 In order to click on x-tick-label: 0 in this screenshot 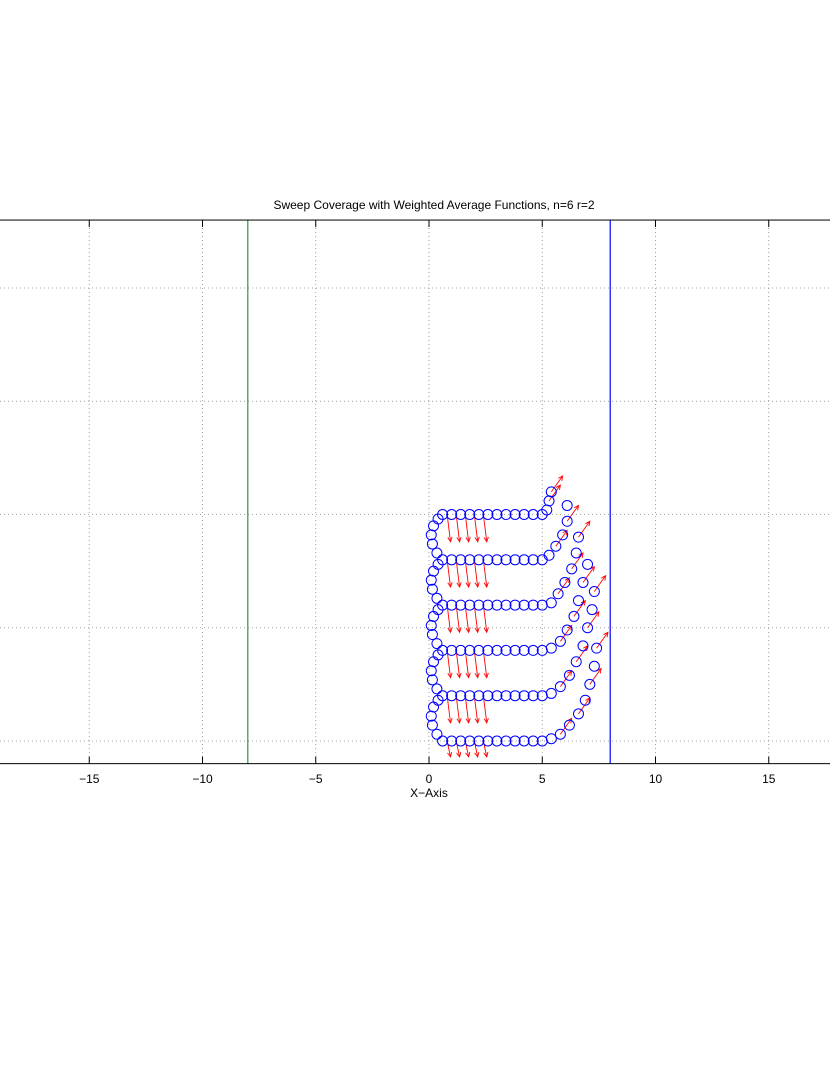, I will do `click(429, 779)`.